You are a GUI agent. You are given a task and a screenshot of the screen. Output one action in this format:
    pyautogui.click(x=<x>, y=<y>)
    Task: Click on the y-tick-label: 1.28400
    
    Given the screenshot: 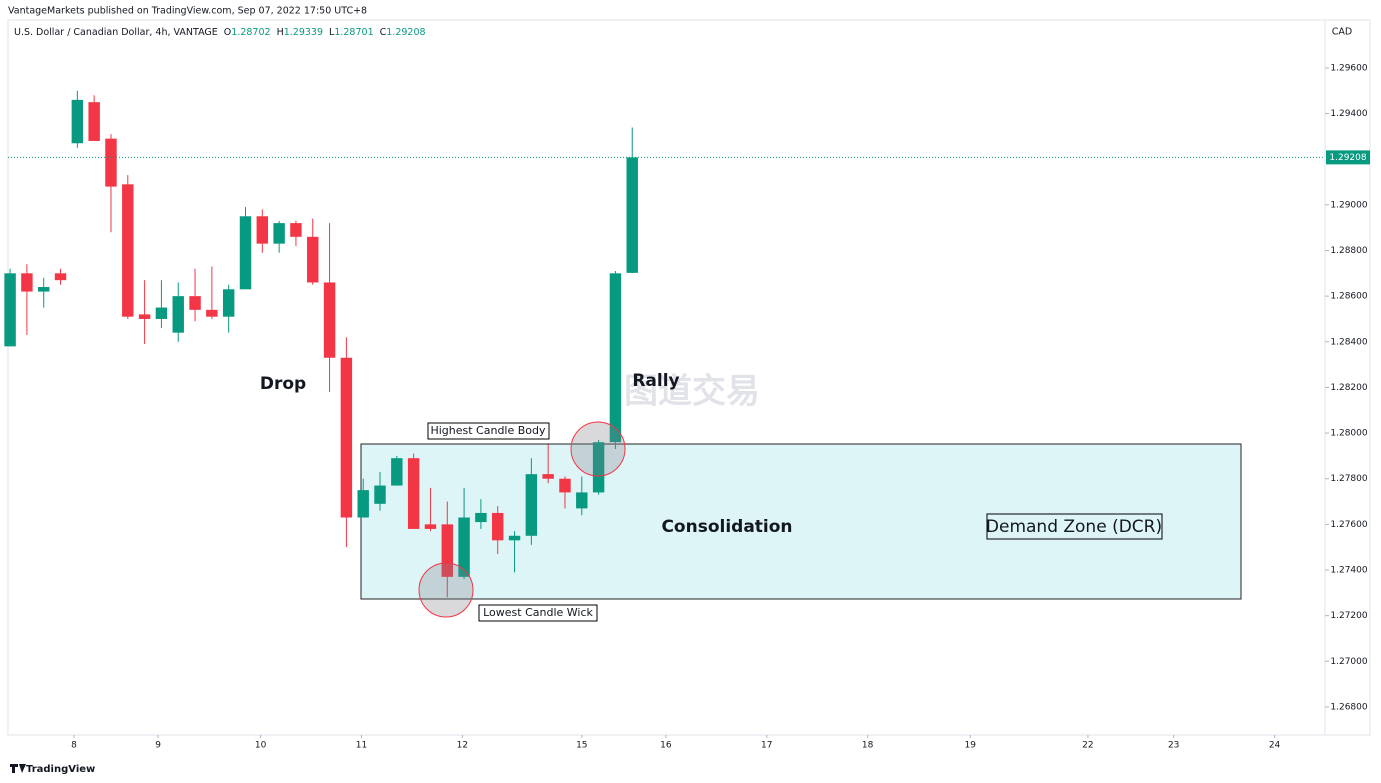 What is the action you would take?
    pyautogui.click(x=1348, y=342)
    